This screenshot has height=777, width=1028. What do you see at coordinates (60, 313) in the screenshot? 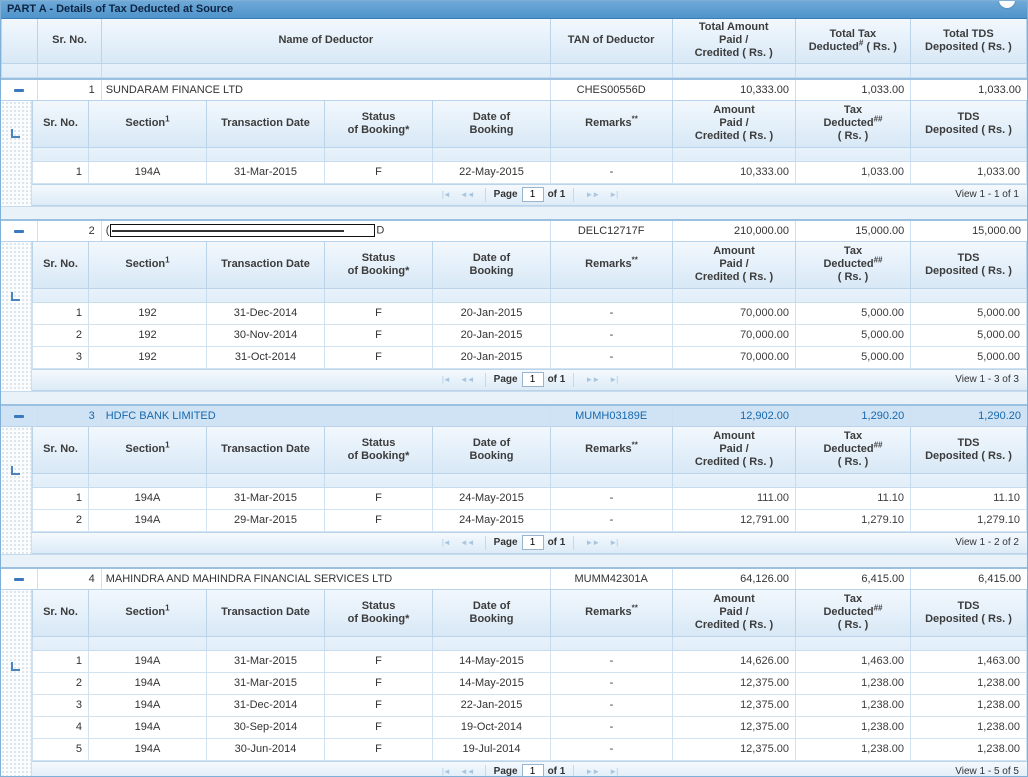
I see `cell-sr-no: 1` at bounding box center [60, 313].